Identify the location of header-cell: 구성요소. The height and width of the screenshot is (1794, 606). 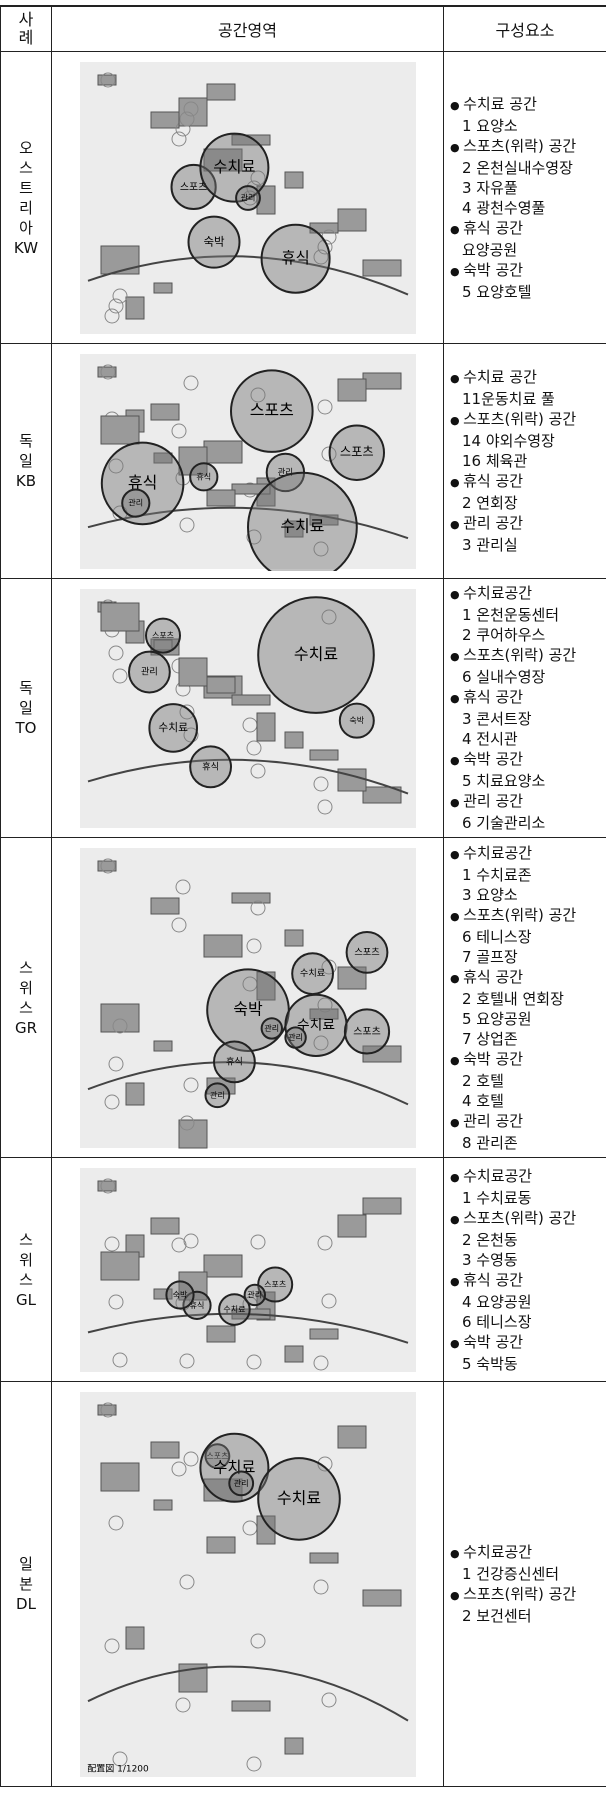
(525, 29).